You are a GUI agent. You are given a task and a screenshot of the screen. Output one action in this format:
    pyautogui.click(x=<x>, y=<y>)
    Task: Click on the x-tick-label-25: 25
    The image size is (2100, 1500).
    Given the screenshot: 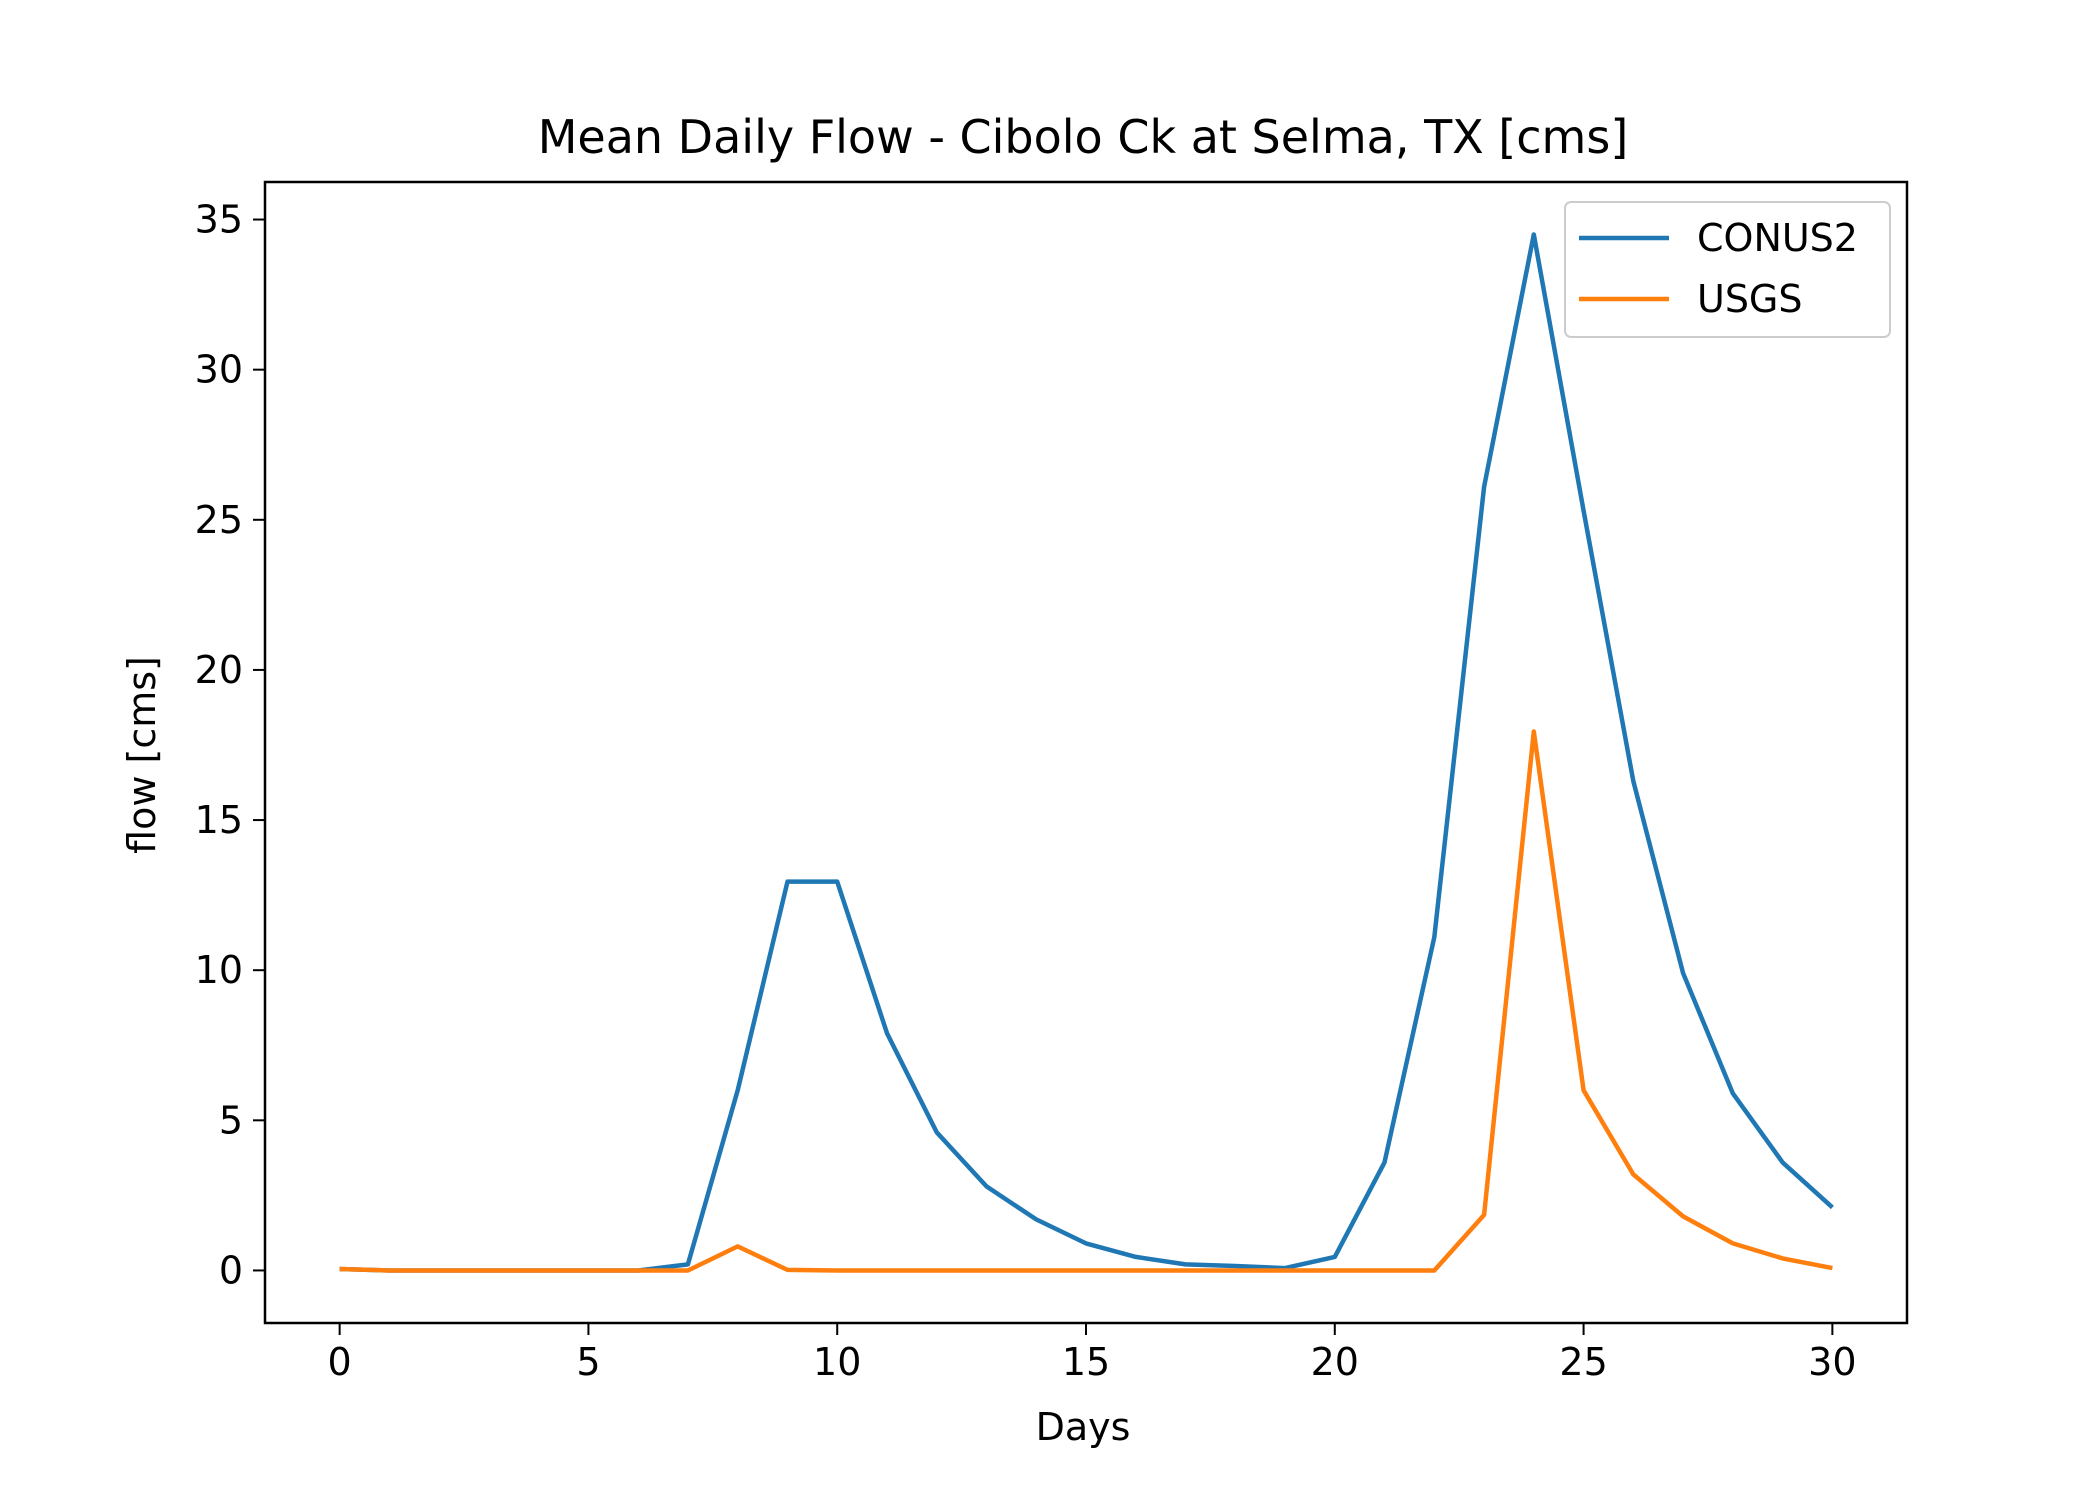 What is the action you would take?
    pyautogui.click(x=1583, y=1362)
    